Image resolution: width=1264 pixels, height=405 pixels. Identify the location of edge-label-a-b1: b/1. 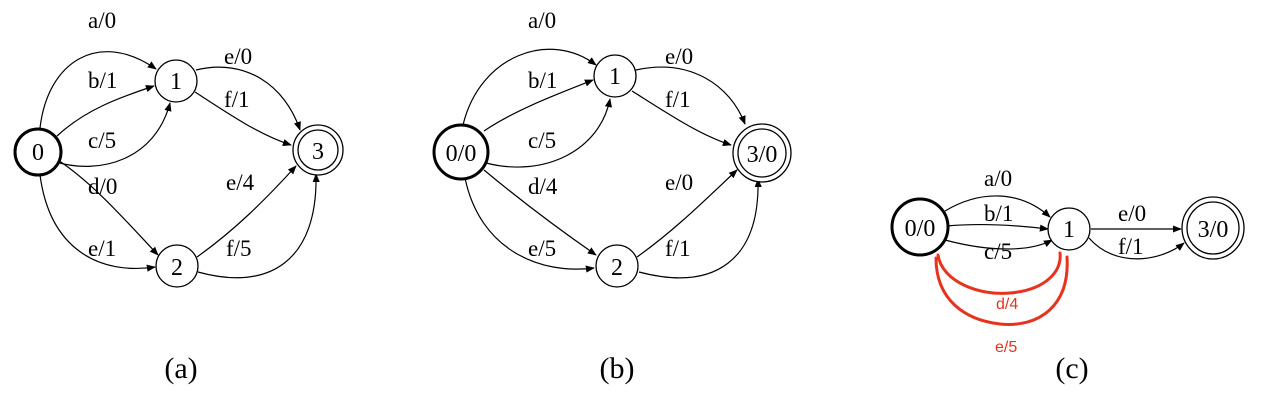
(102, 80).